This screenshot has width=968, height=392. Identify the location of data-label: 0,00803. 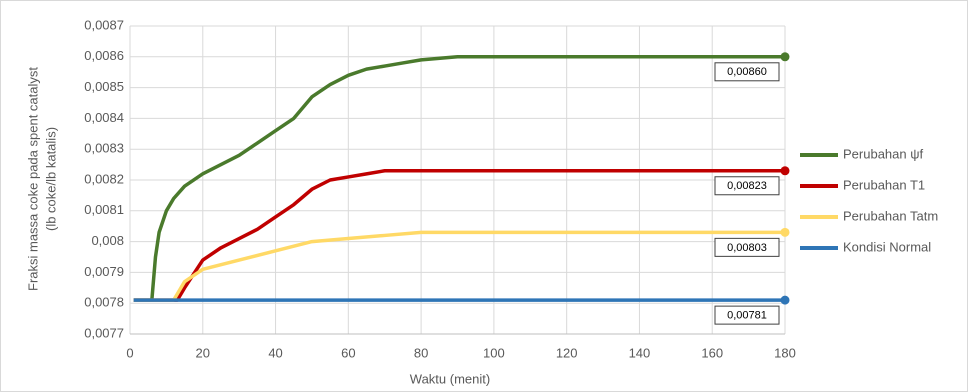
(747, 248).